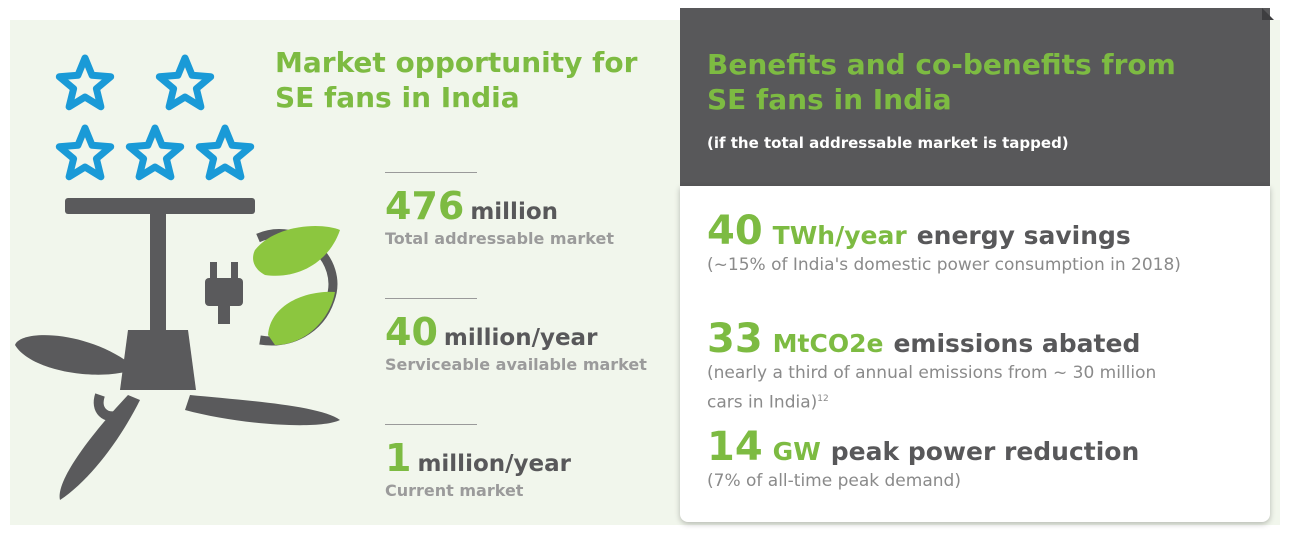 This screenshot has height=543, width=1290. I want to click on note-line: cars in India)12, so click(931, 401).